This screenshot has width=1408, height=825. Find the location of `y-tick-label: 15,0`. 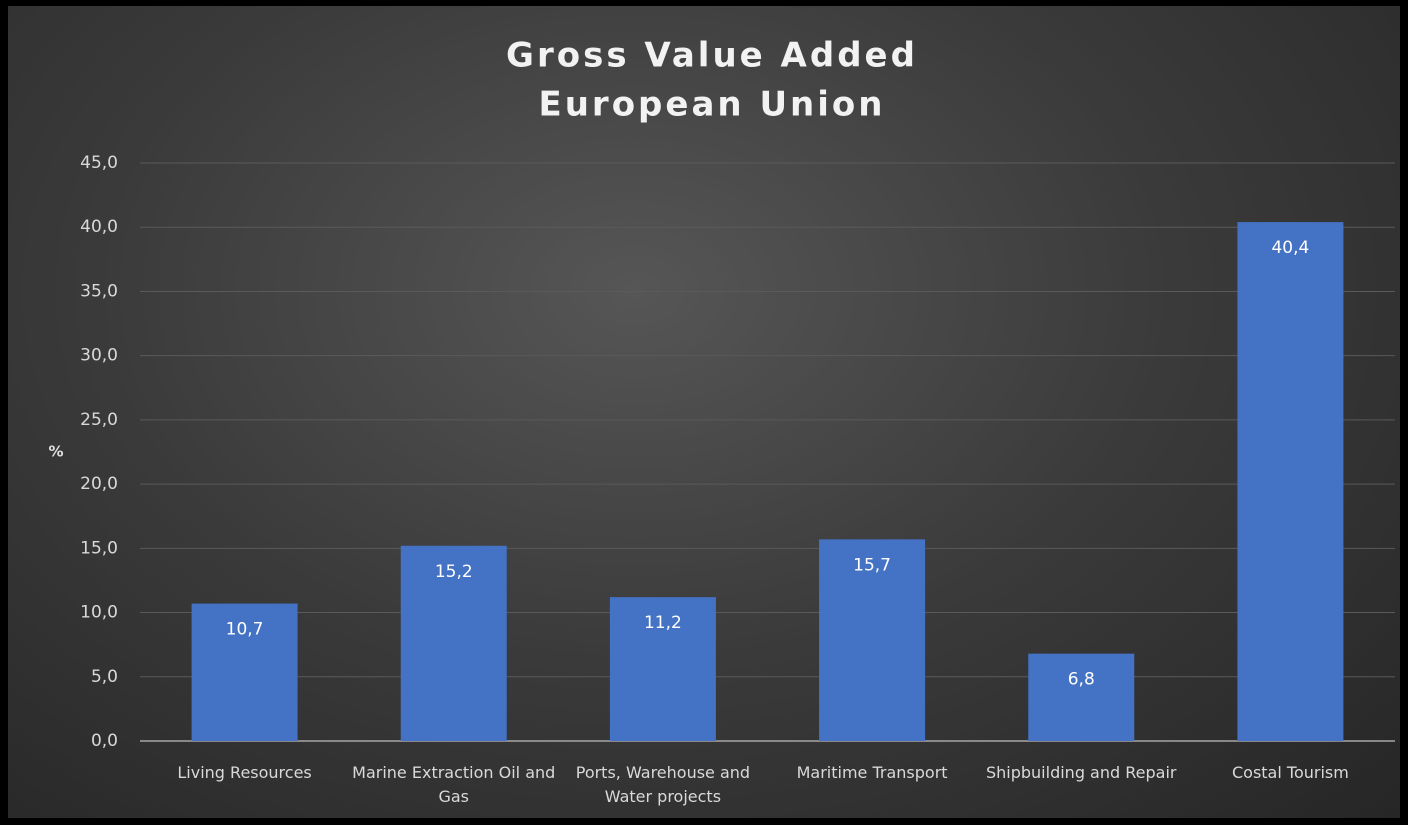

y-tick-label: 15,0 is located at coordinates (99, 548).